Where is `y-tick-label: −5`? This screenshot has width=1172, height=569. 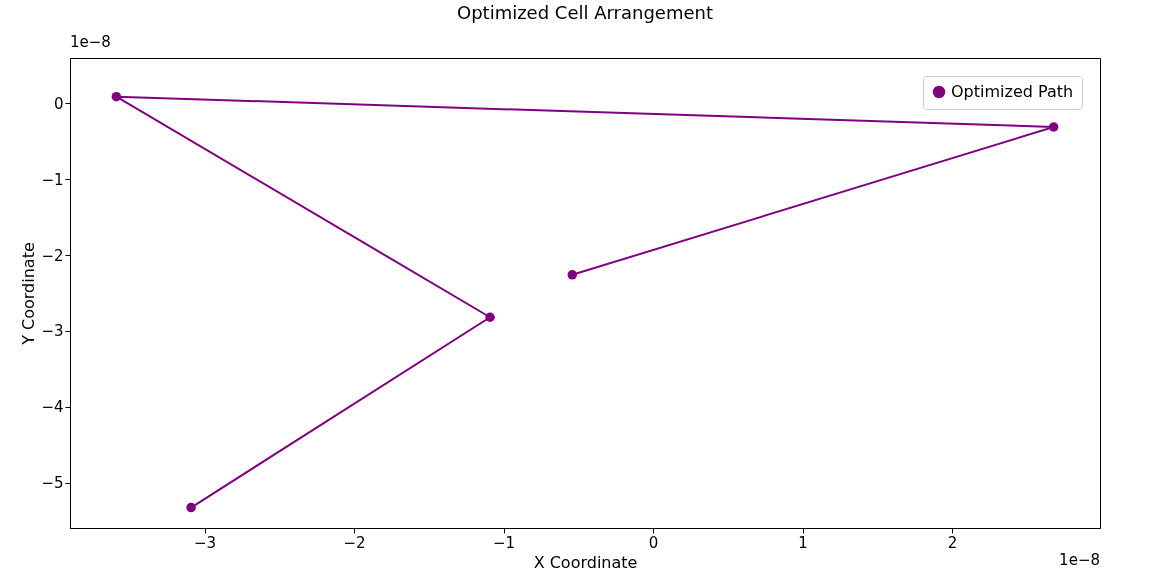 y-tick-label: −5 is located at coordinates (52, 483).